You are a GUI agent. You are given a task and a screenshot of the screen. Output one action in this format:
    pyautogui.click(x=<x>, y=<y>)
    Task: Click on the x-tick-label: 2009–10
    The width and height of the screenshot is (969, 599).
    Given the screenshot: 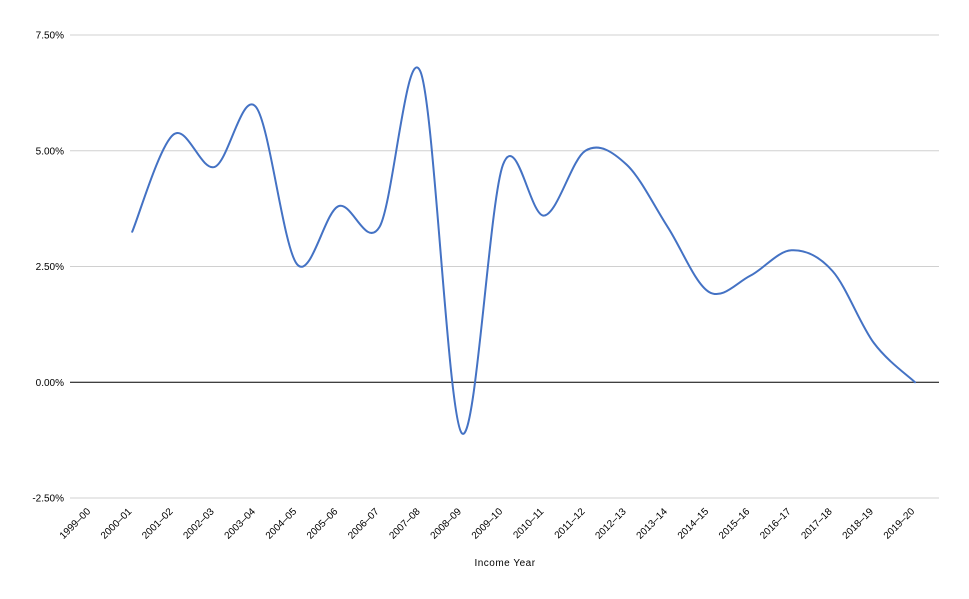 What is the action you would take?
    pyautogui.click(x=488, y=524)
    